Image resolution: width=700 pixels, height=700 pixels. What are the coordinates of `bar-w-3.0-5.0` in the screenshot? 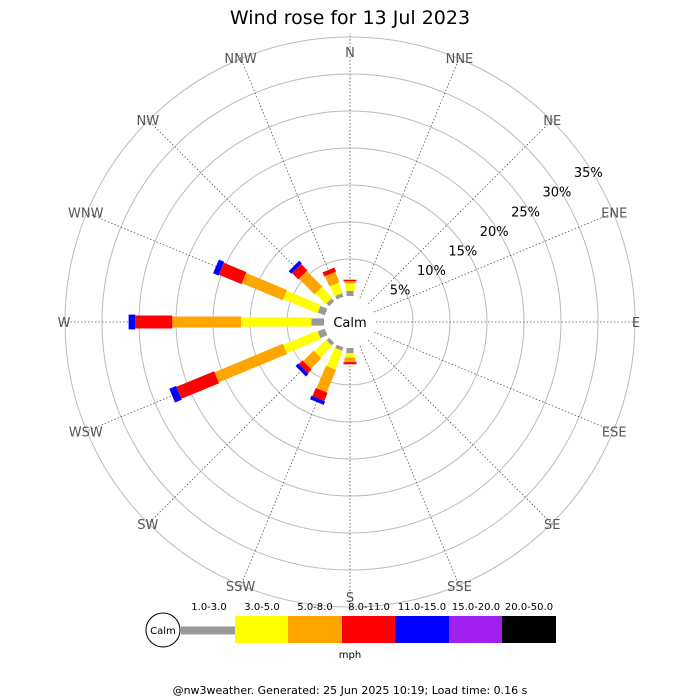 It's located at (276, 322).